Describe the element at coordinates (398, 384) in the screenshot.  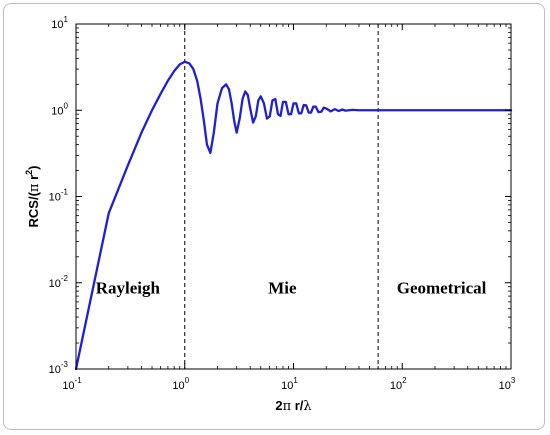
I see `x-tick-label-3: 10²` at that location.